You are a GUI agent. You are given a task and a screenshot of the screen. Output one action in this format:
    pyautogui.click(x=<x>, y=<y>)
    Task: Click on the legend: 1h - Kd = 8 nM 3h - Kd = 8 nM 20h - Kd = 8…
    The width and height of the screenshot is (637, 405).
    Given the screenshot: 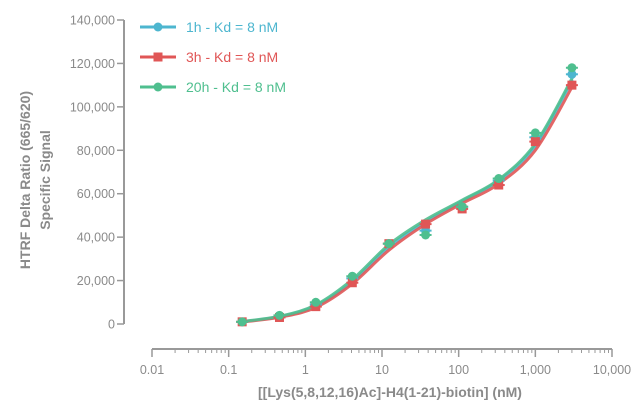 What is the action you would take?
    pyautogui.click(x=213, y=57)
    